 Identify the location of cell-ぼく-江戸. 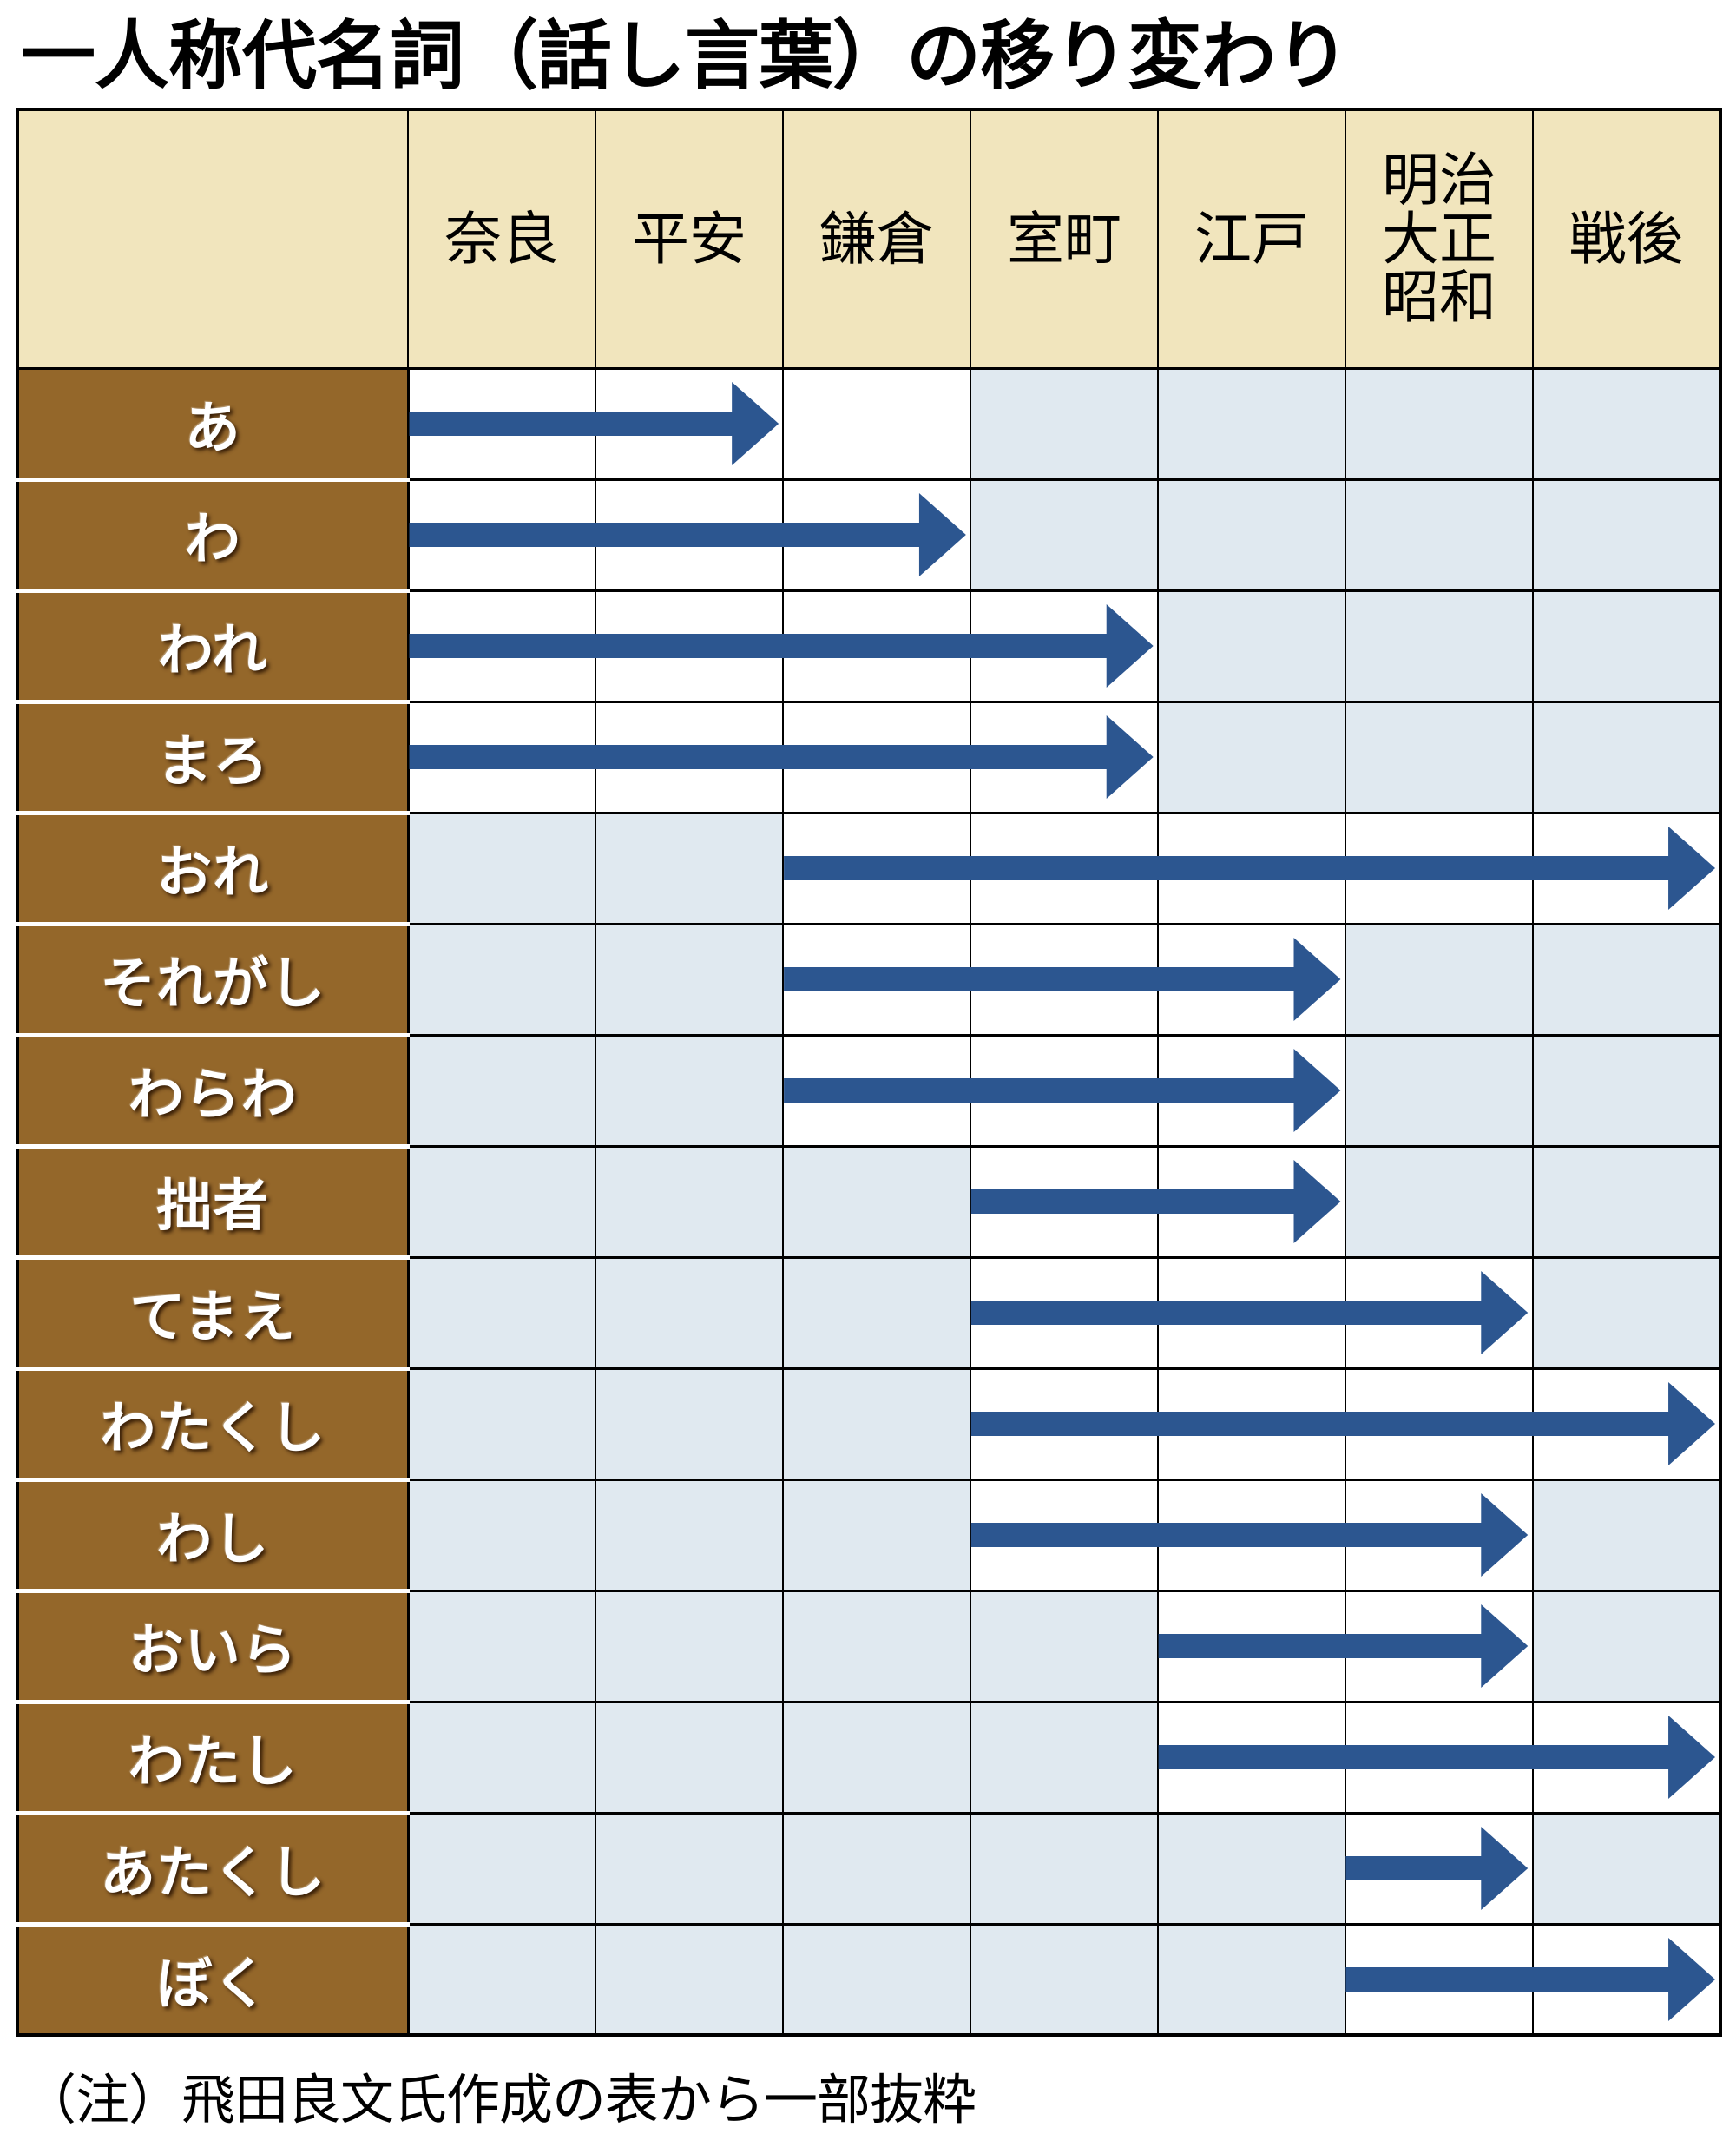
(1251, 1980).